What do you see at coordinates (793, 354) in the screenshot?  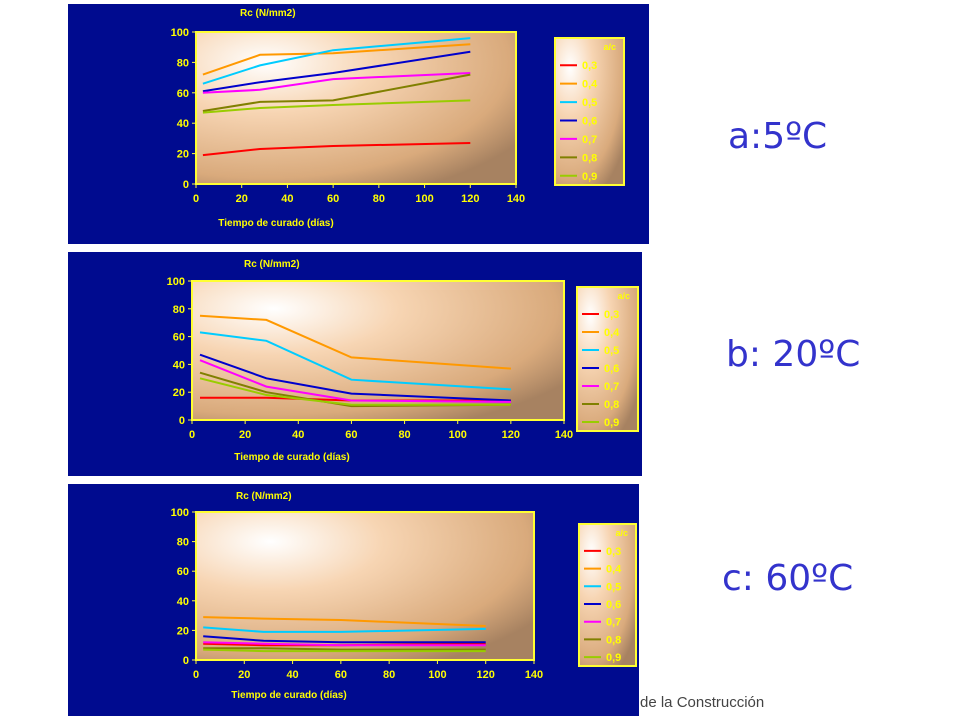 I see `condition-label-20c: b: 20ºC` at bounding box center [793, 354].